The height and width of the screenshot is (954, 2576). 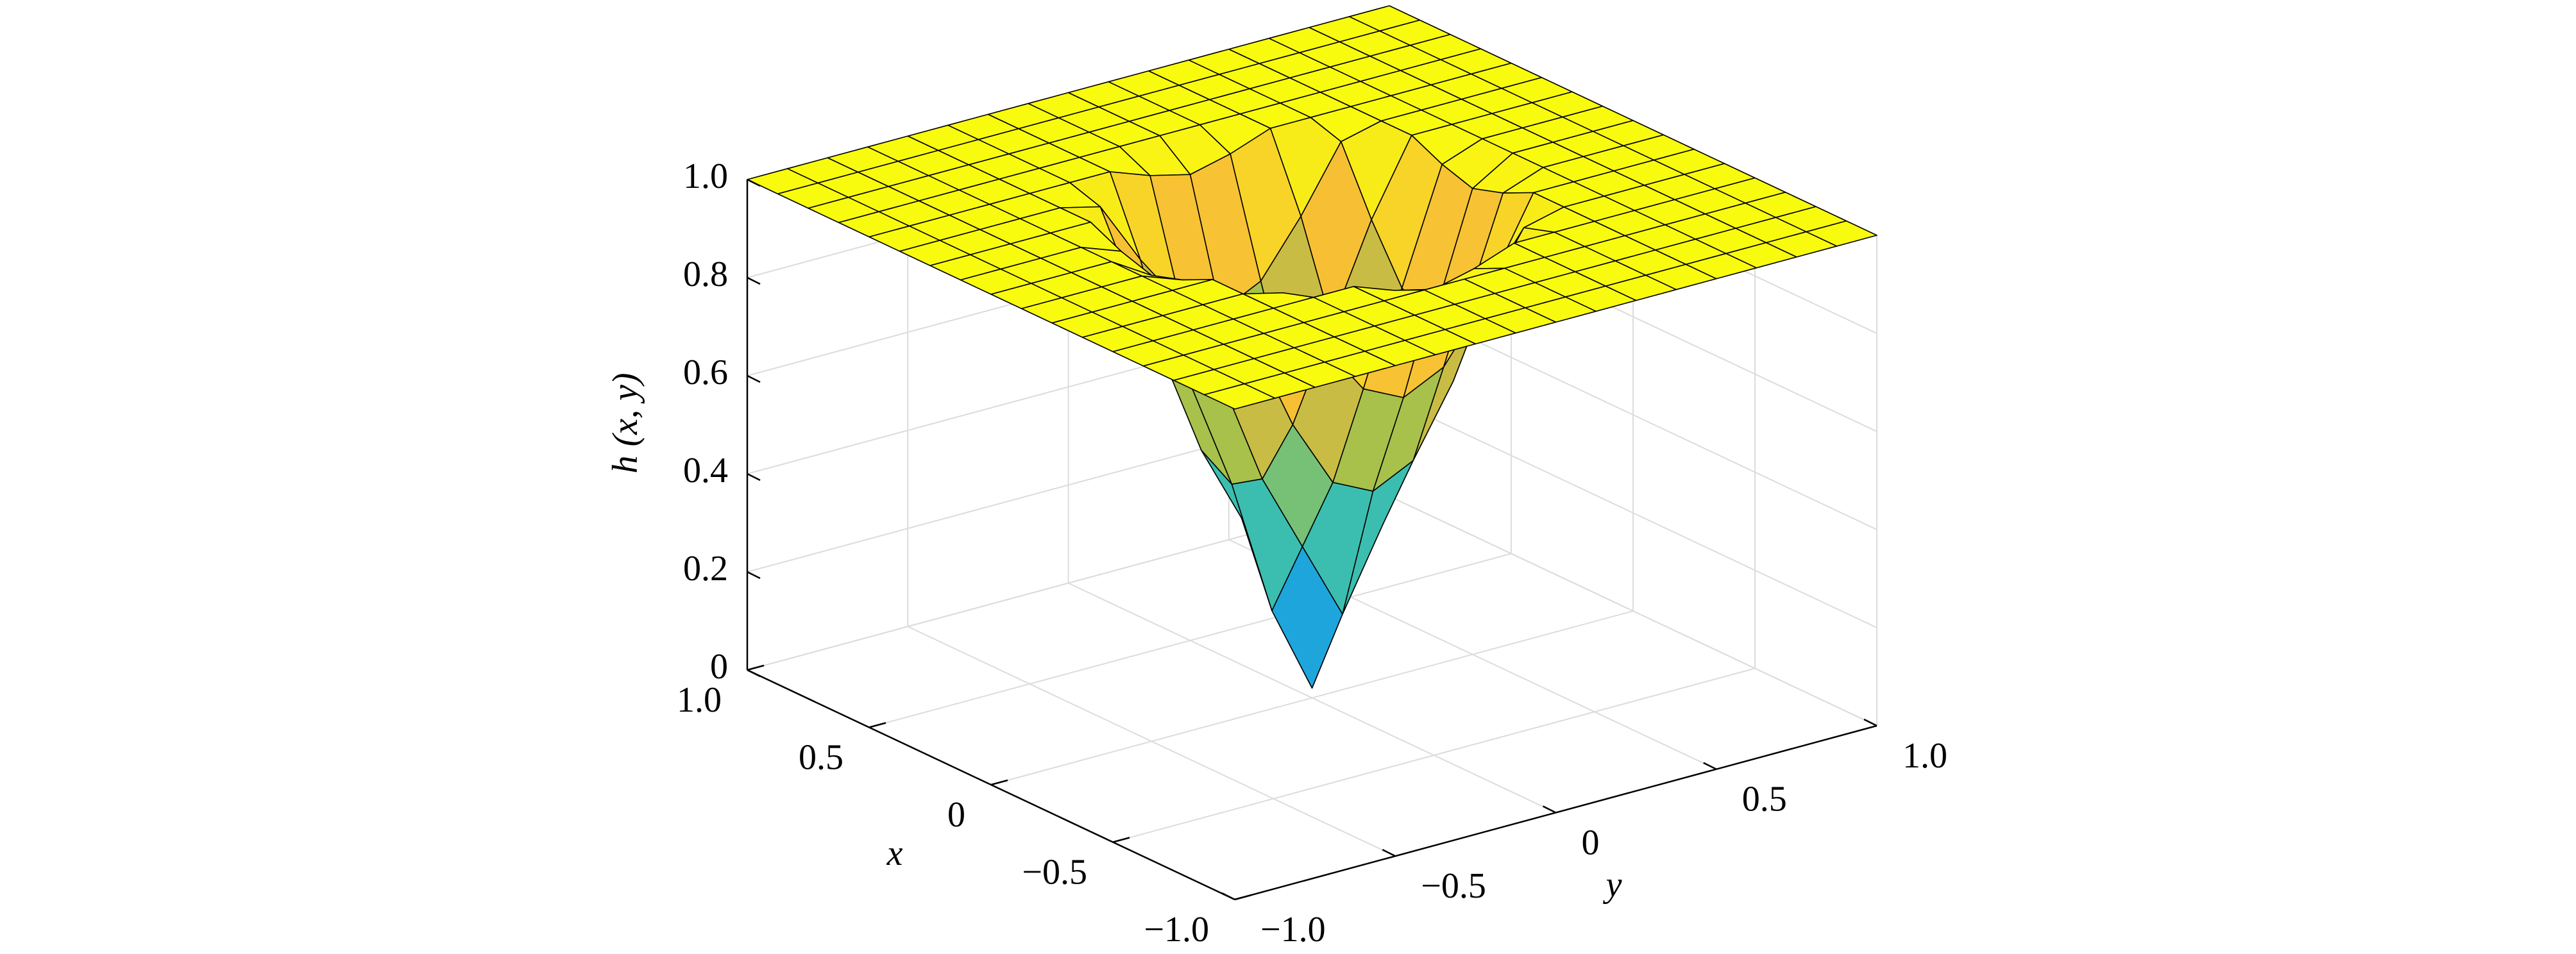 I want to click on x-tick-label: 0.5, so click(x=821, y=757).